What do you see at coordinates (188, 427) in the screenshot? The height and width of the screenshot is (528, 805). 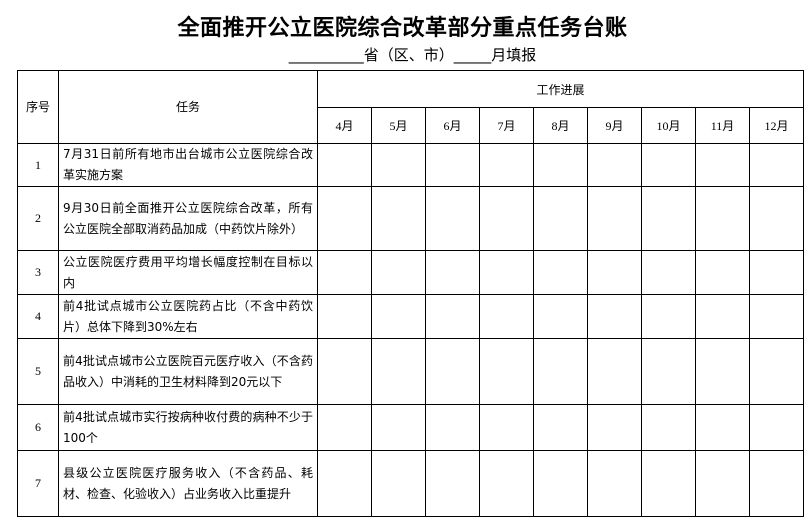 I see `row-task: 前4批试点城市实行按病种收付费的病种不少于100个` at bounding box center [188, 427].